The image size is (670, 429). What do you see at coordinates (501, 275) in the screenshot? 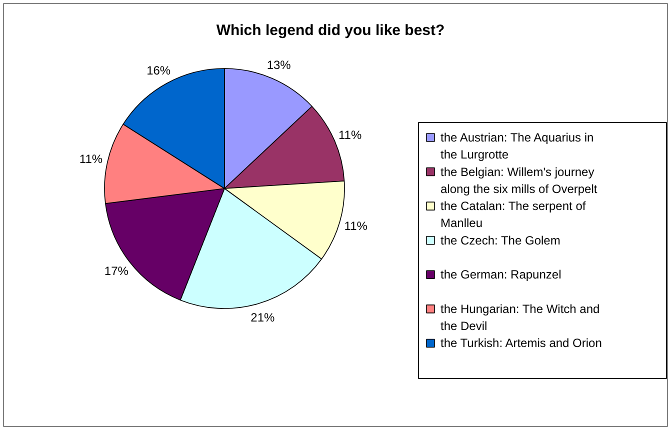
I see `legend-label: the German: Rapunzel` at bounding box center [501, 275].